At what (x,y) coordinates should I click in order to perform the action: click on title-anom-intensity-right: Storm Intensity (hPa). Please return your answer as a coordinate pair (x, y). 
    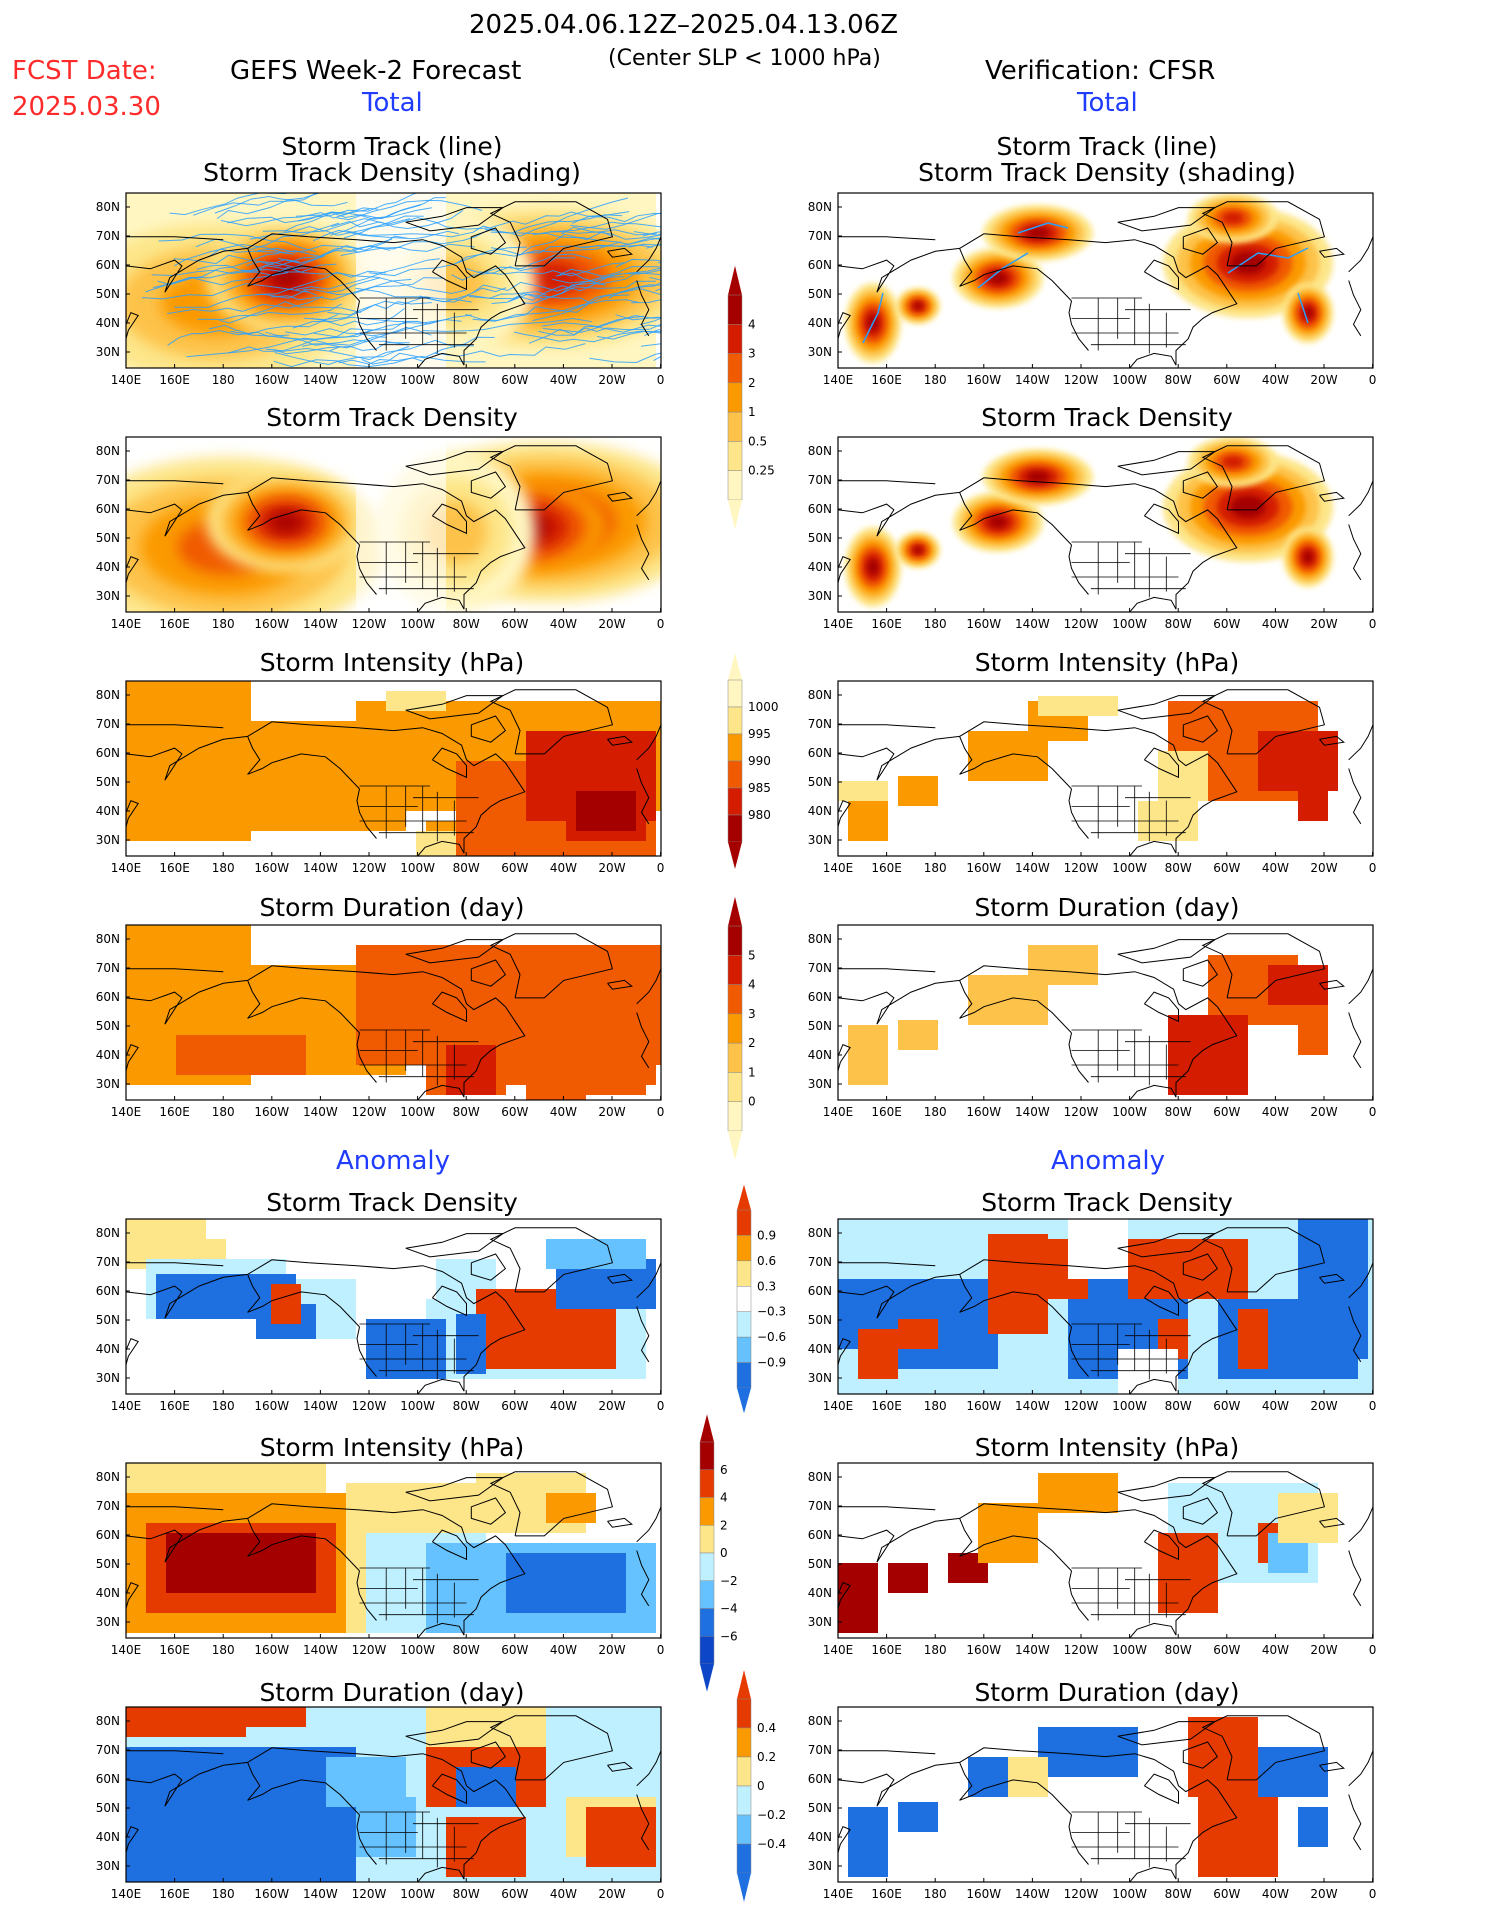
    Looking at the image, I should click on (1107, 1447).